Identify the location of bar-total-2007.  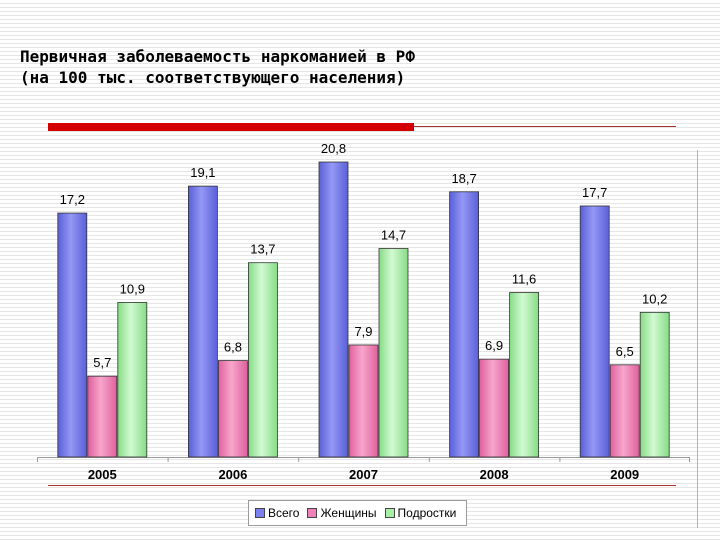
(333, 309).